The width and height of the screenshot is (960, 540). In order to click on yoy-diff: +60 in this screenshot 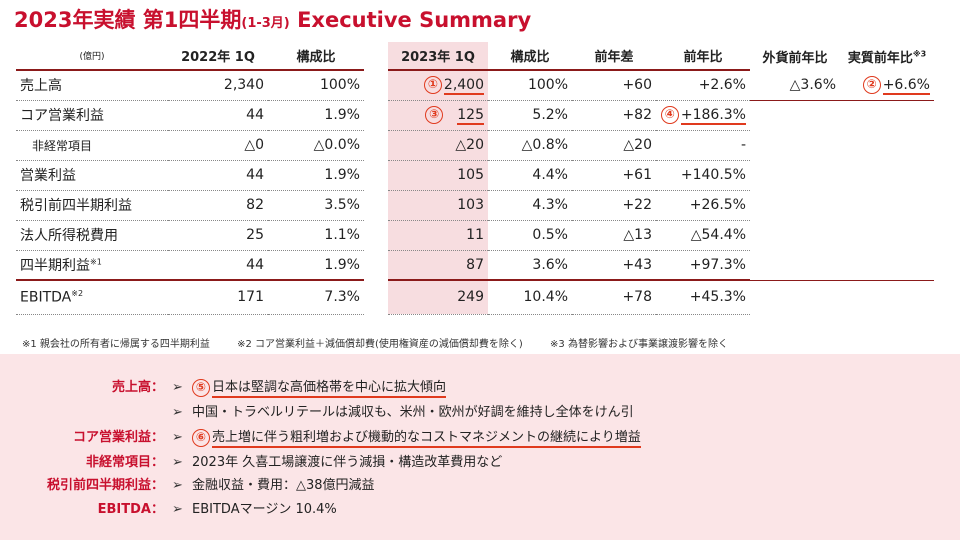, I will do `click(614, 85)`.